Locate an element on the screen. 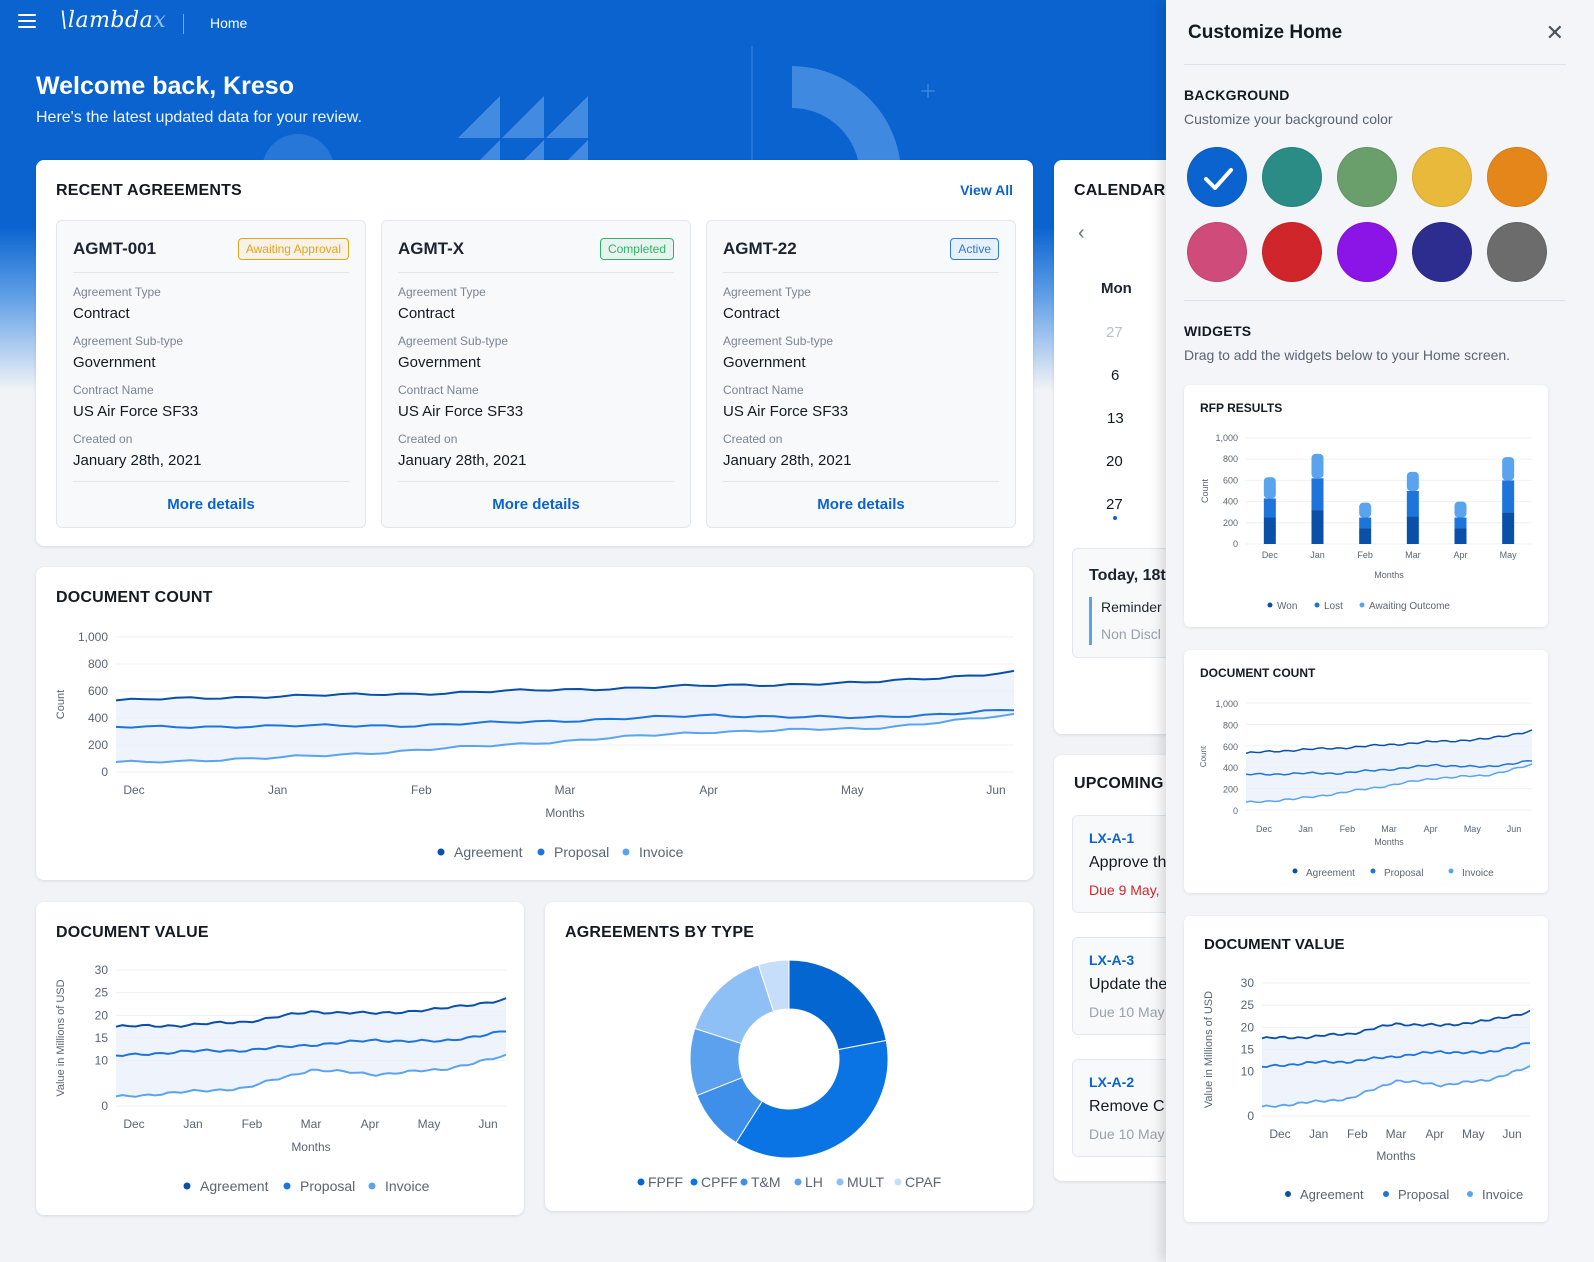 This screenshot has width=1594, height=1262. task-id: LX-A-3 is located at coordinates (1112, 960).